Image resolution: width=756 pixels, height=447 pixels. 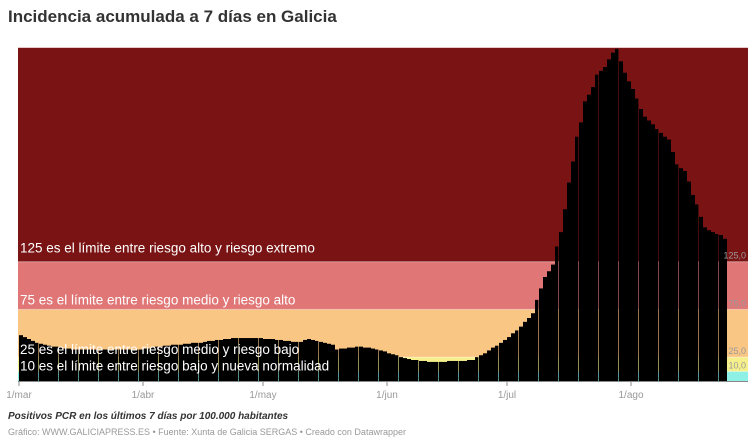 I want to click on x-tick-label: 1/ago, so click(x=630, y=395).